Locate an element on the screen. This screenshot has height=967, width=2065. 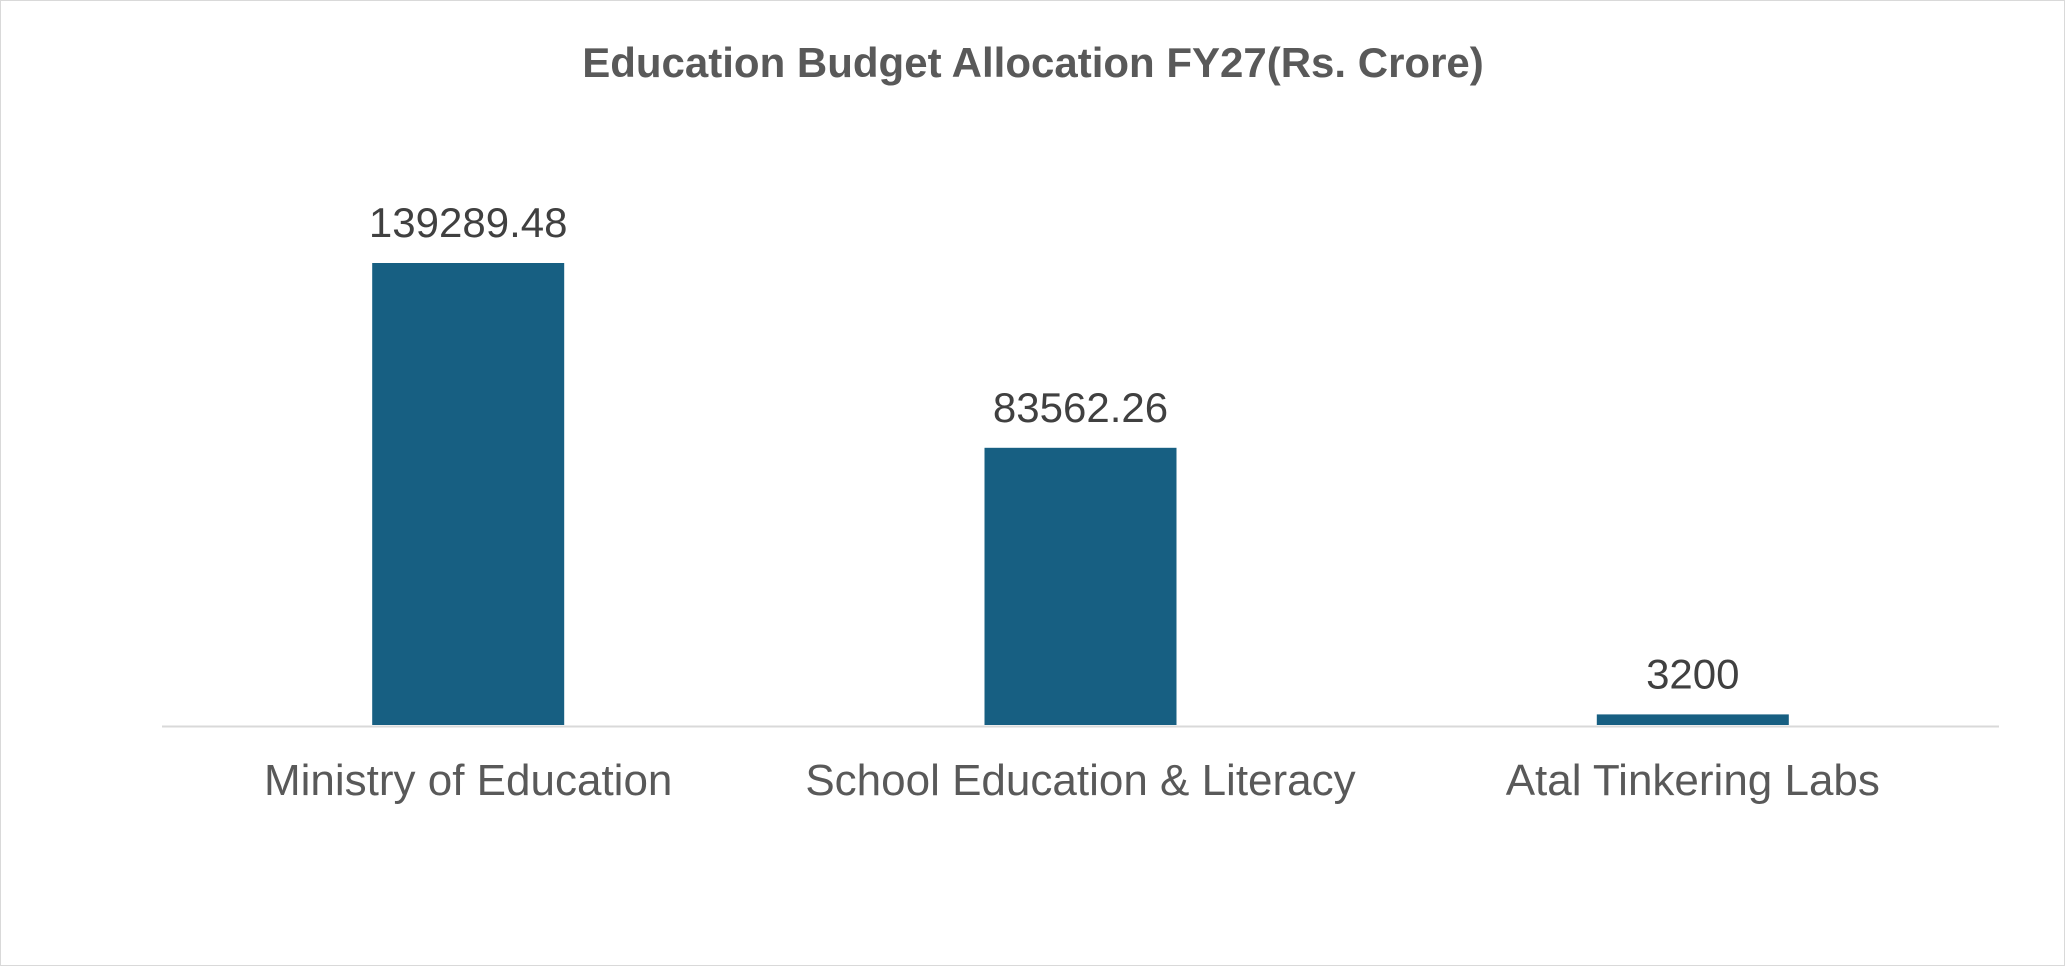
data-label-2: 83562.26 is located at coordinates (1080, 407).